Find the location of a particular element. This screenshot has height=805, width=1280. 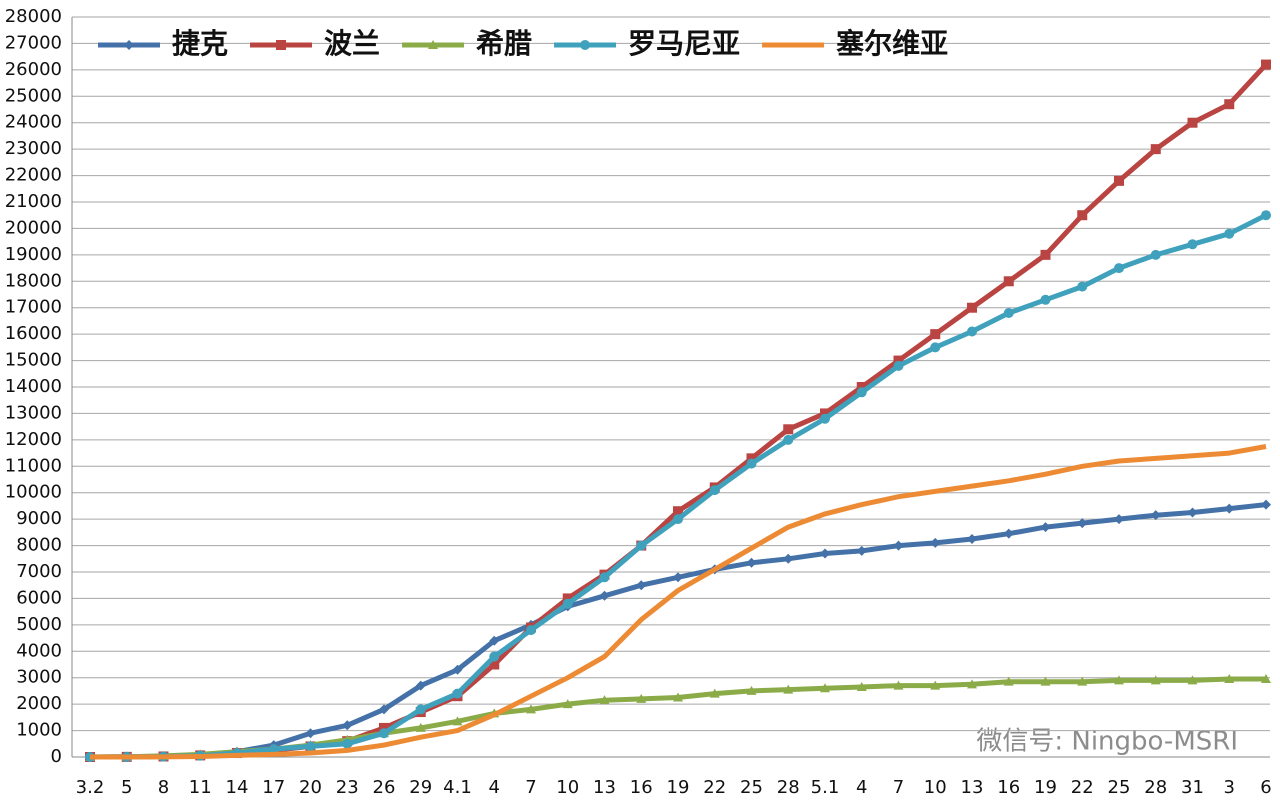

y-tick-label: 13000 is located at coordinates (33, 412).